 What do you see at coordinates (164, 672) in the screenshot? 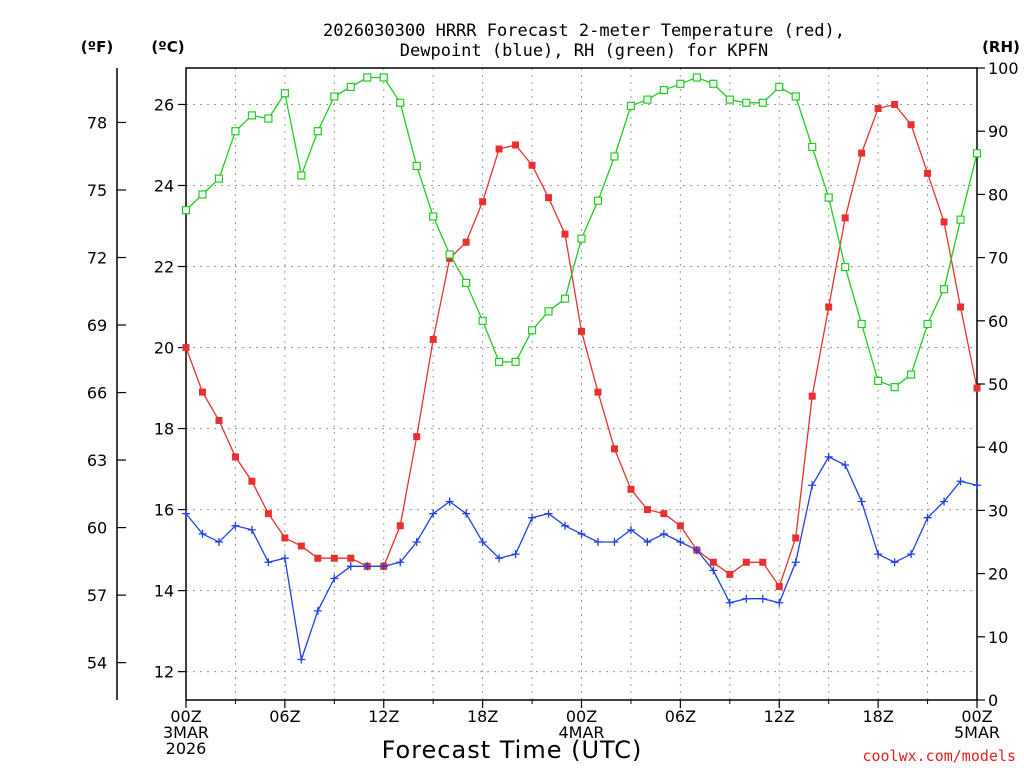
I see `celsius-tick-label: 12` at bounding box center [164, 672].